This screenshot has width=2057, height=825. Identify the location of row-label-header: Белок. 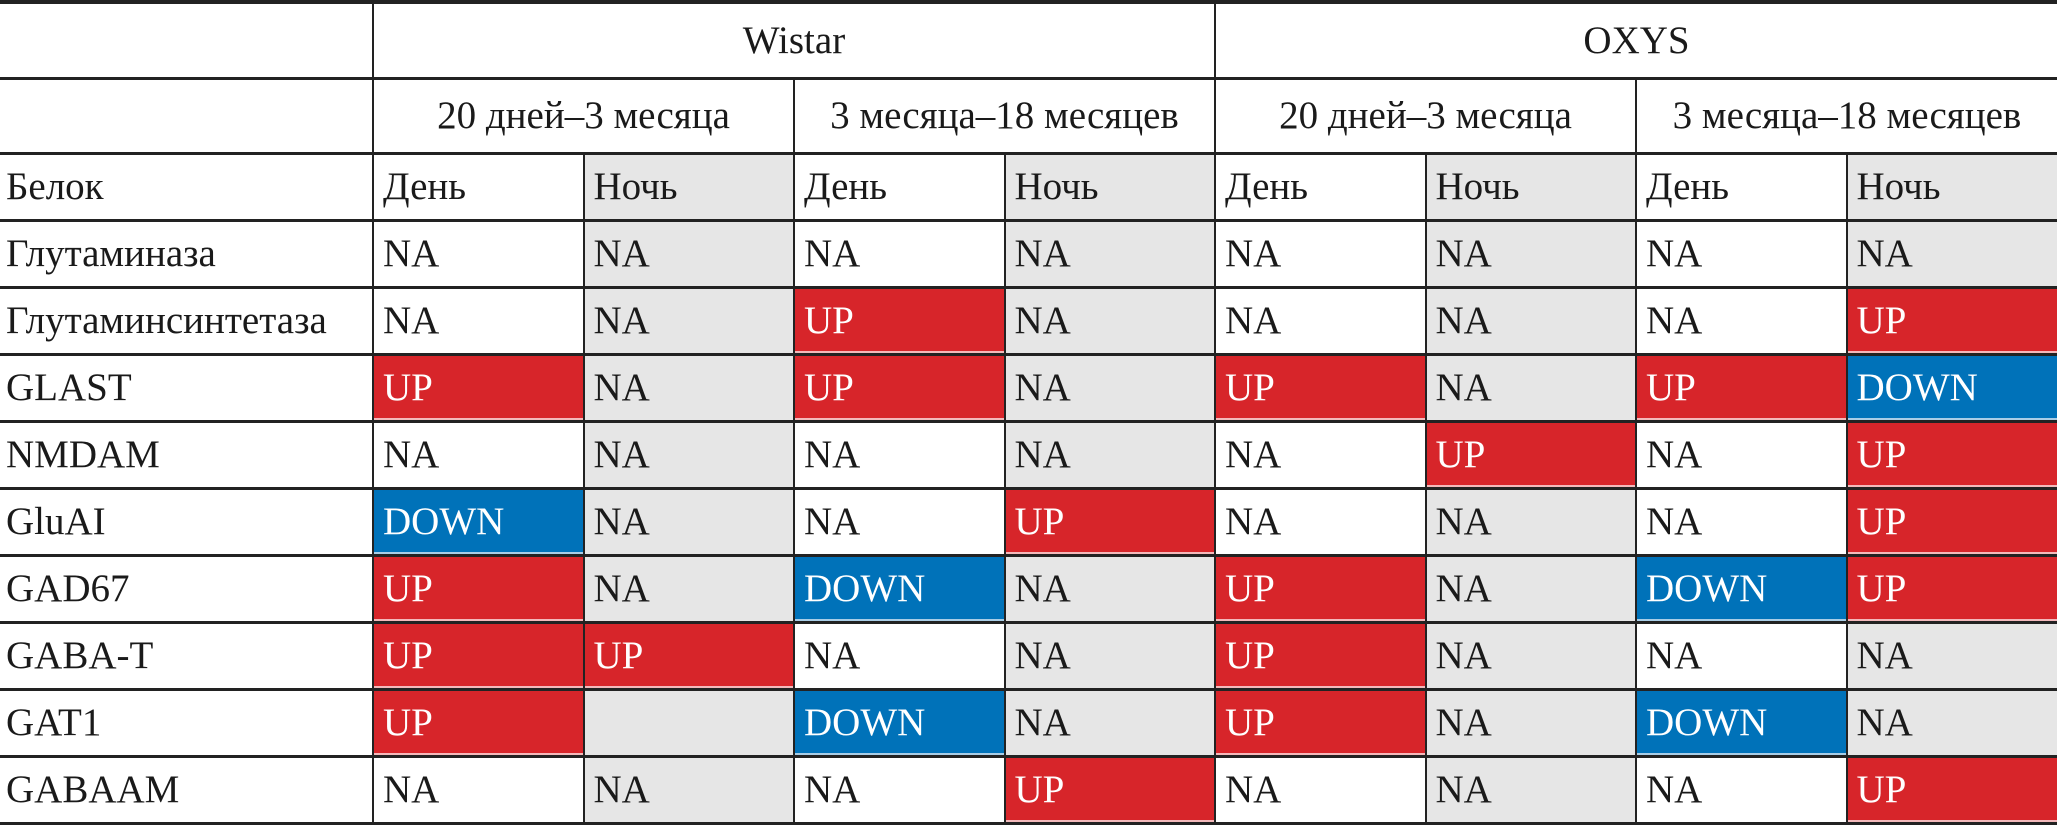
(186, 187).